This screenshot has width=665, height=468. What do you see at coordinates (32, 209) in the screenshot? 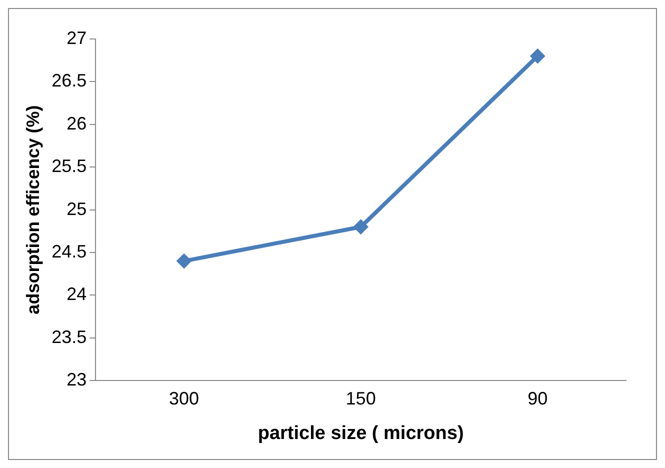
I see `y-axis-title: adsorption efficency (%)` at bounding box center [32, 209].